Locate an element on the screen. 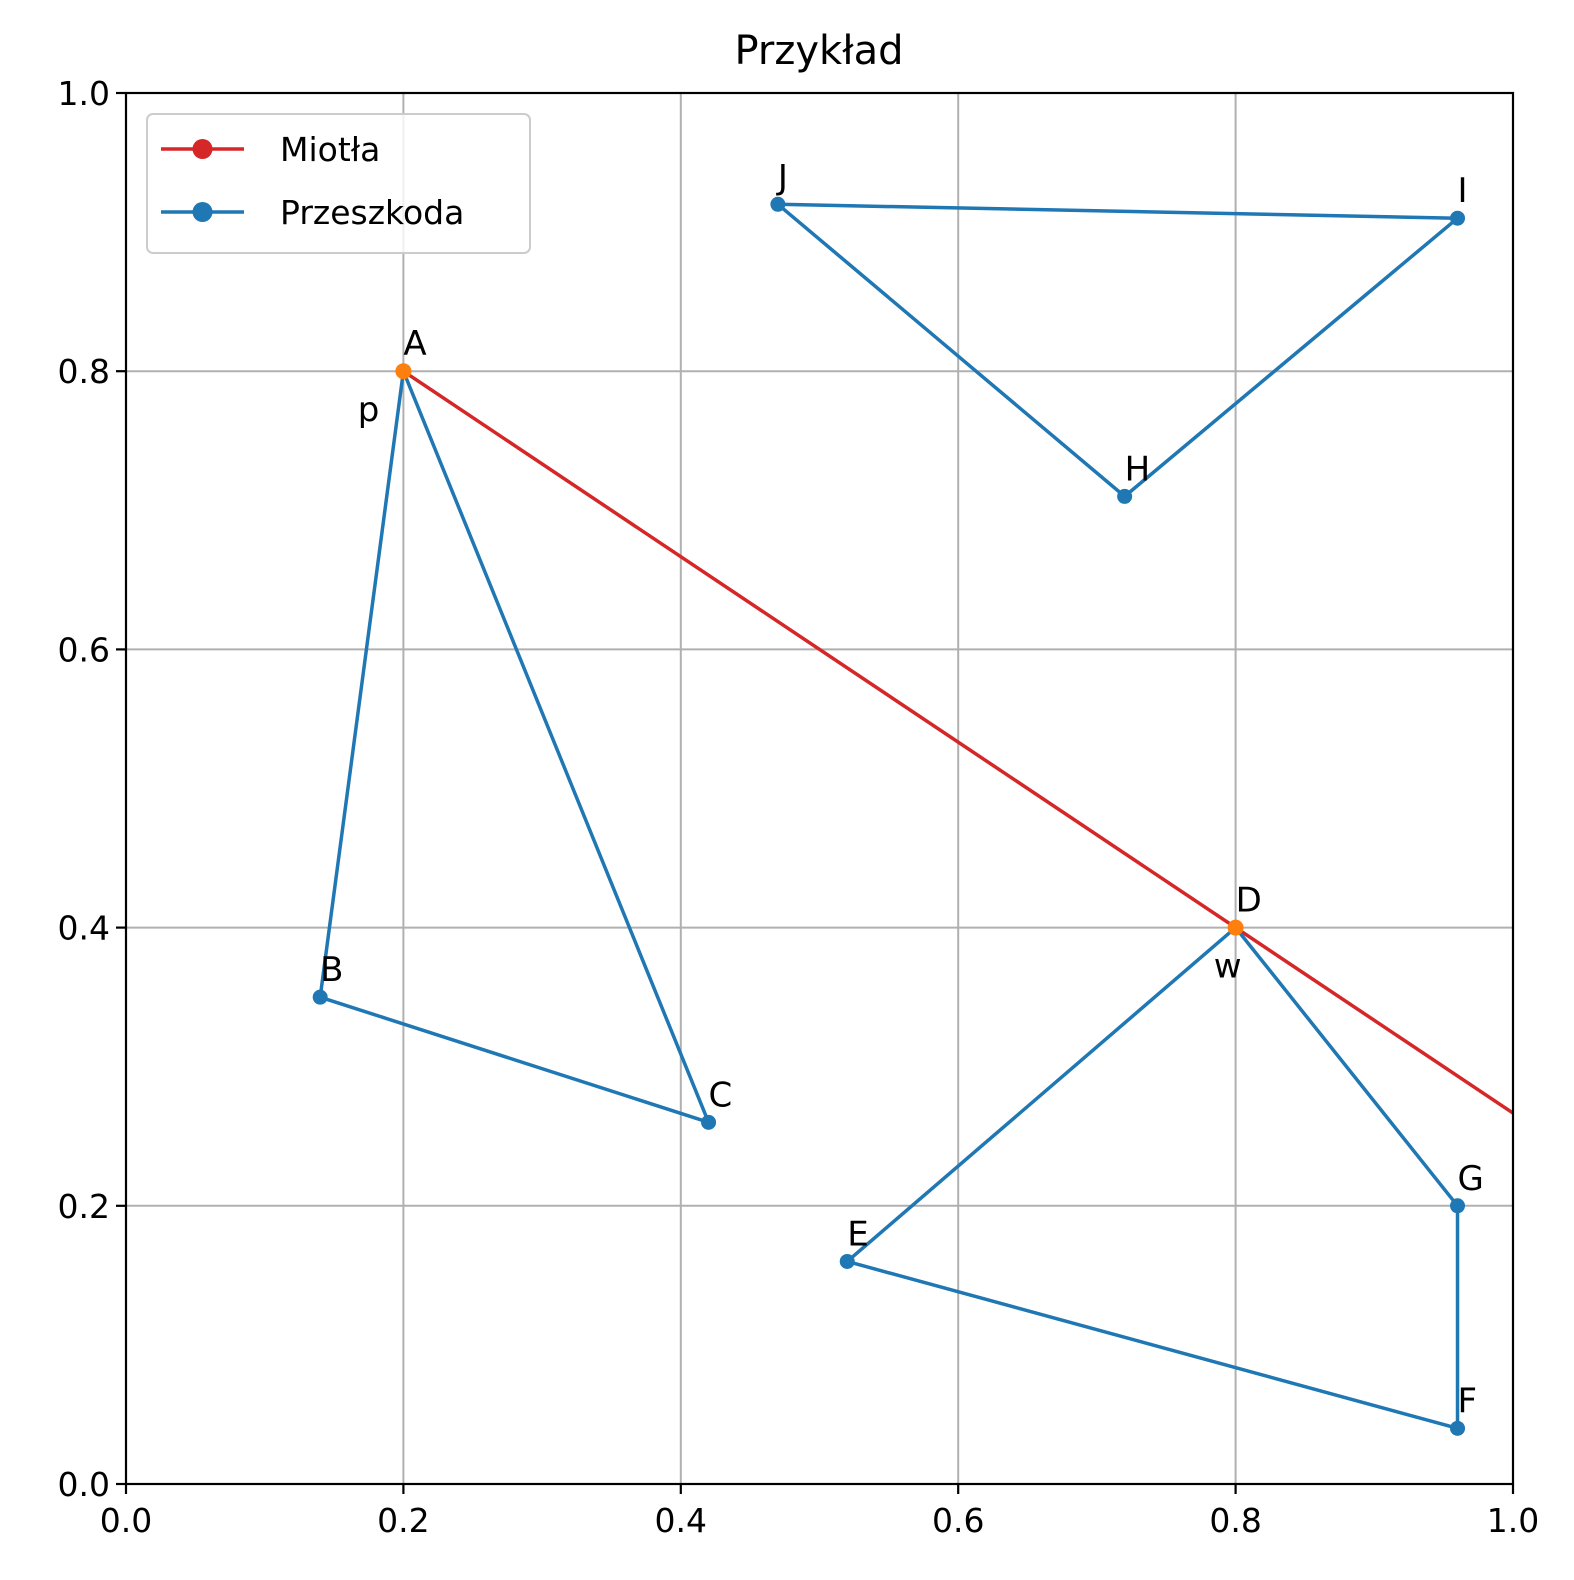  y-tick-label: 0.8 is located at coordinates (84, 371).